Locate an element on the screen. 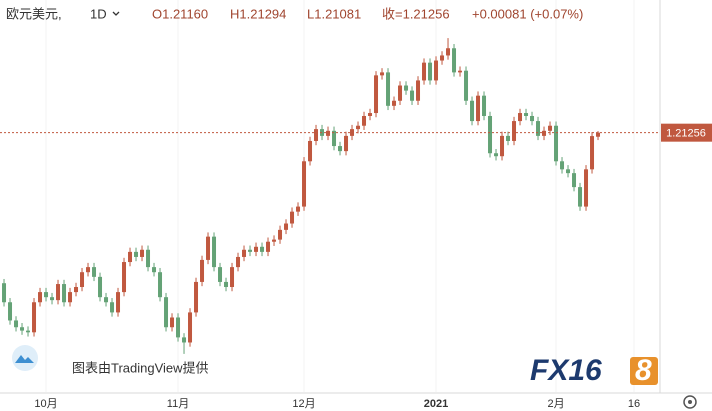 This screenshot has width=712, height=411. chevron is located at coordinates (116, 13).